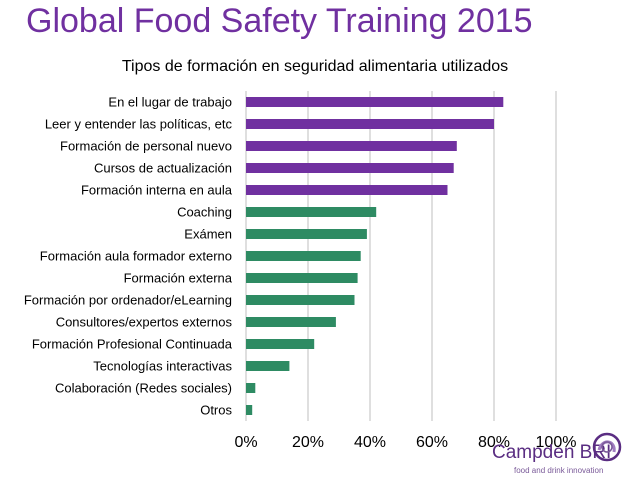  Describe the element at coordinates (279, 21) in the screenshot. I see `page-title: Global Food Safety Training 2015` at that location.